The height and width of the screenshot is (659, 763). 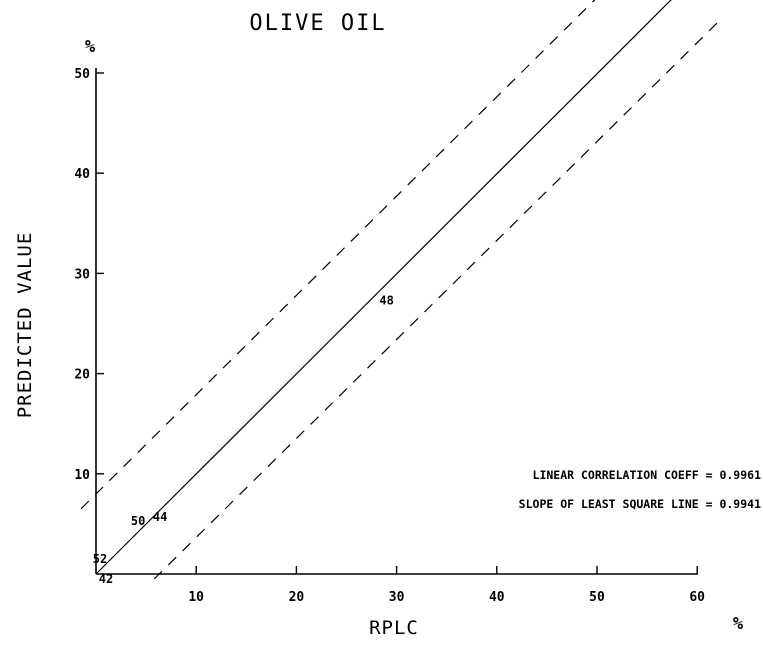 What do you see at coordinates (138, 521) in the screenshot?
I see `data-point-label: 50` at bounding box center [138, 521].